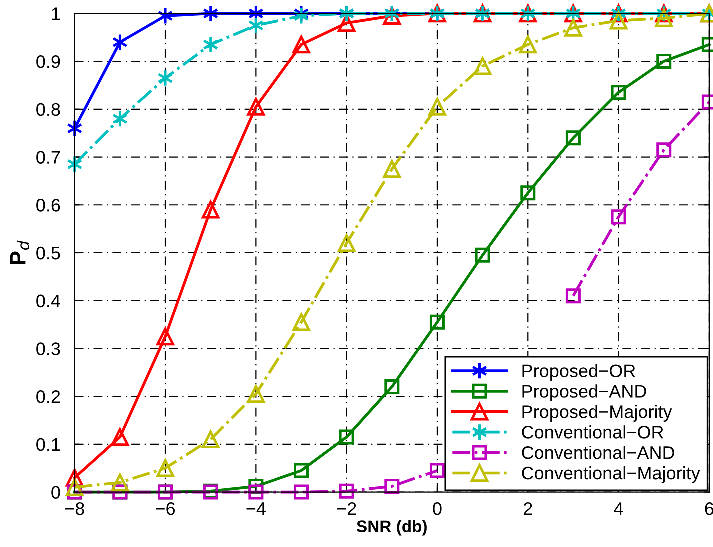  What do you see at coordinates (56, 493) in the screenshot?
I see `y-tick-label: 0` at bounding box center [56, 493].